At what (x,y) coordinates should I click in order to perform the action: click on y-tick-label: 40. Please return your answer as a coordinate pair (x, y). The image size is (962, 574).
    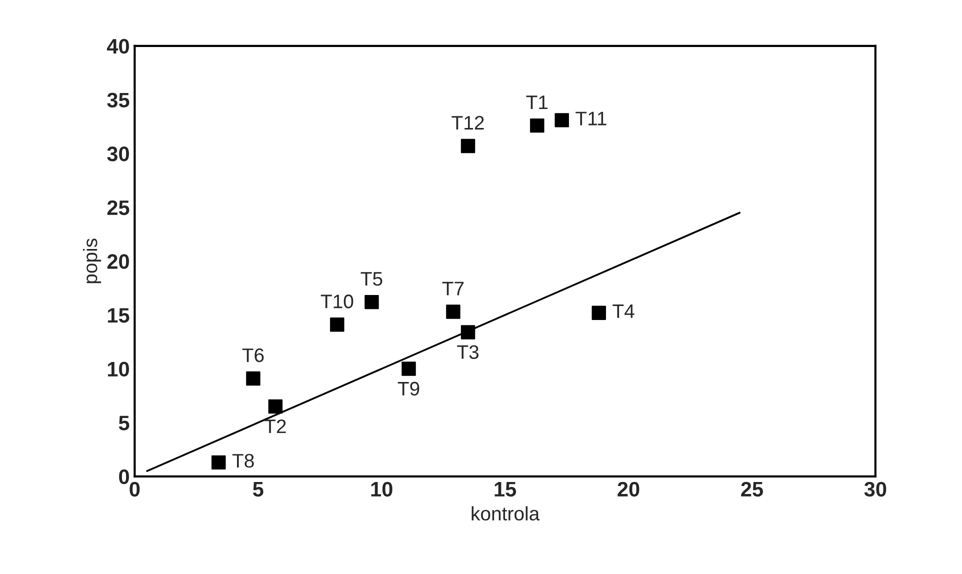
    Looking at the image, I should click on (117, 46).